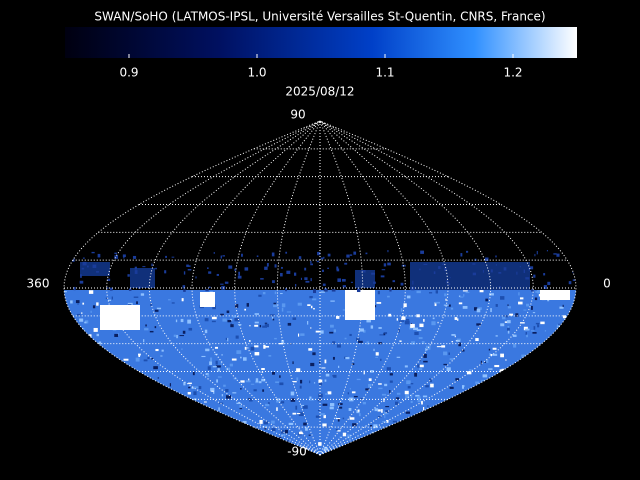 The image size is (640, 480). I want to click on bright-patch, so click(360, 305).